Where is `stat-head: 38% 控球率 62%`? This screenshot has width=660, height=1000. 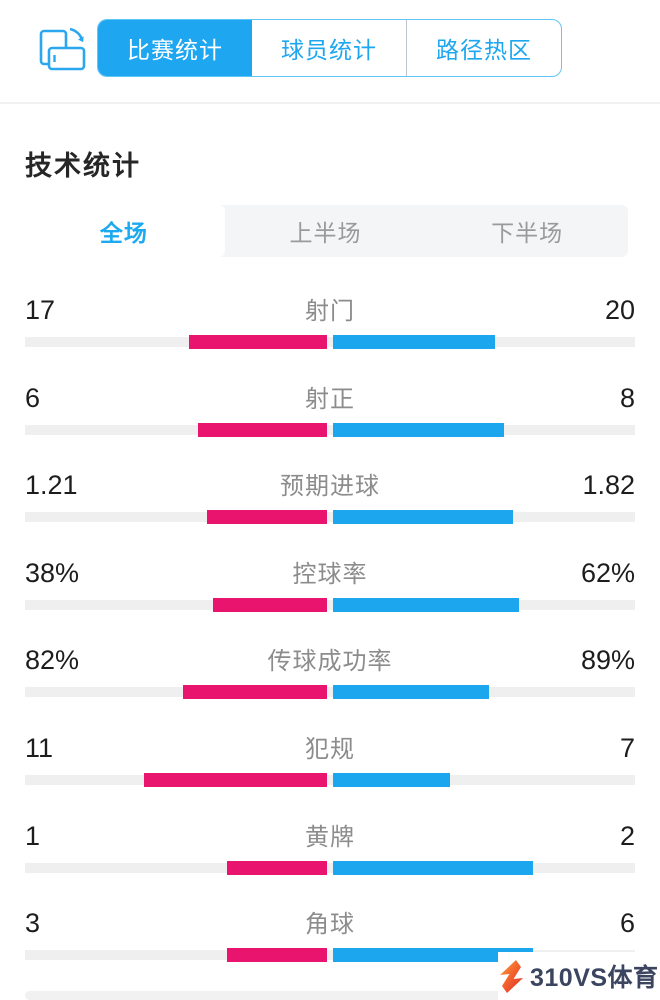 stat-head: 38% 控球率 62% is located at coordinates (330, 574).